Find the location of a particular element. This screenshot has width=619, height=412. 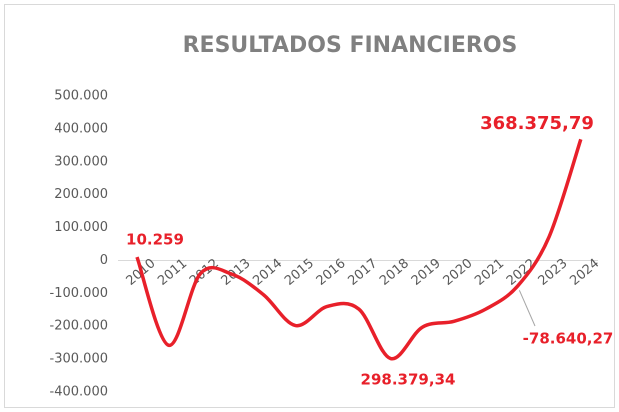

data-label: 368.375,79 is located at coordinates (537, 123).